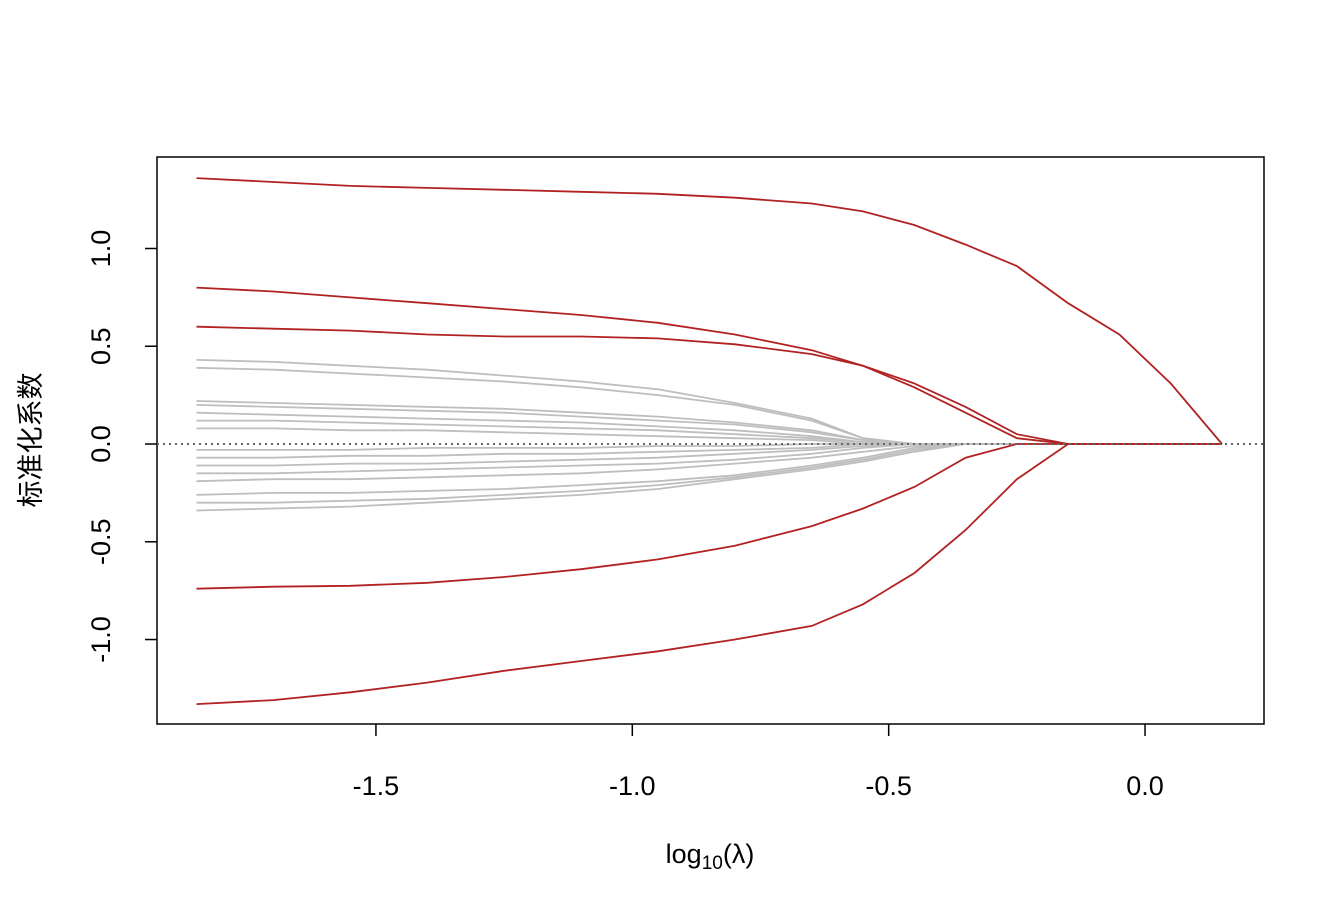 The image size is (1344, 921). What do you see at coordinates (632, 786) in the screenshot?
I see `x-tick-label: -1.0` at bounding box center [632, 786].